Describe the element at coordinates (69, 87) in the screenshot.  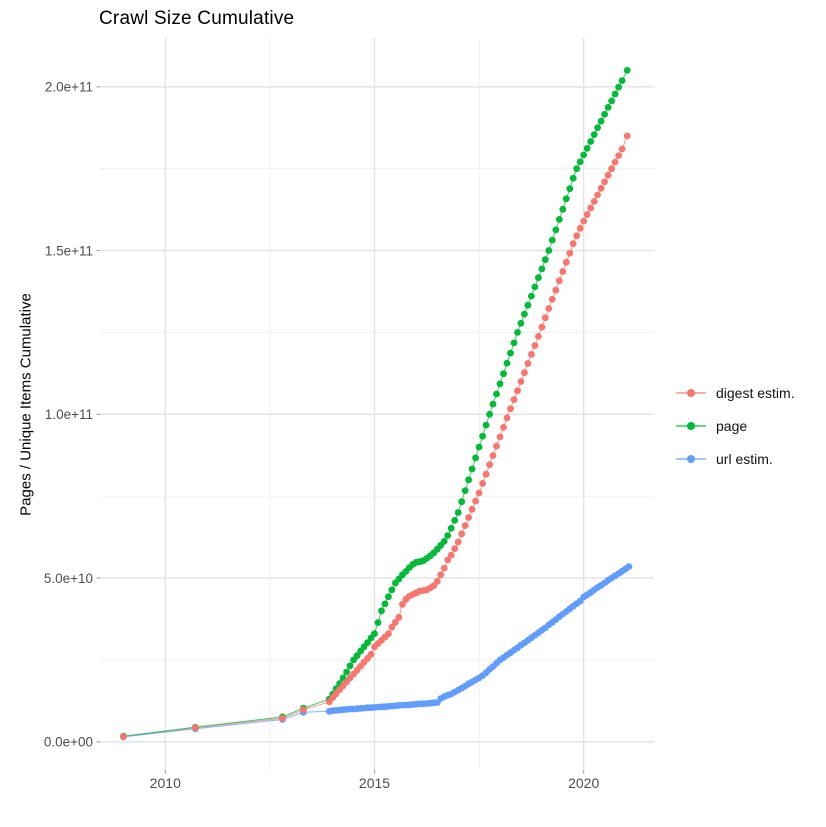
I see `y-tick-label: 2.0e+11` at that location.